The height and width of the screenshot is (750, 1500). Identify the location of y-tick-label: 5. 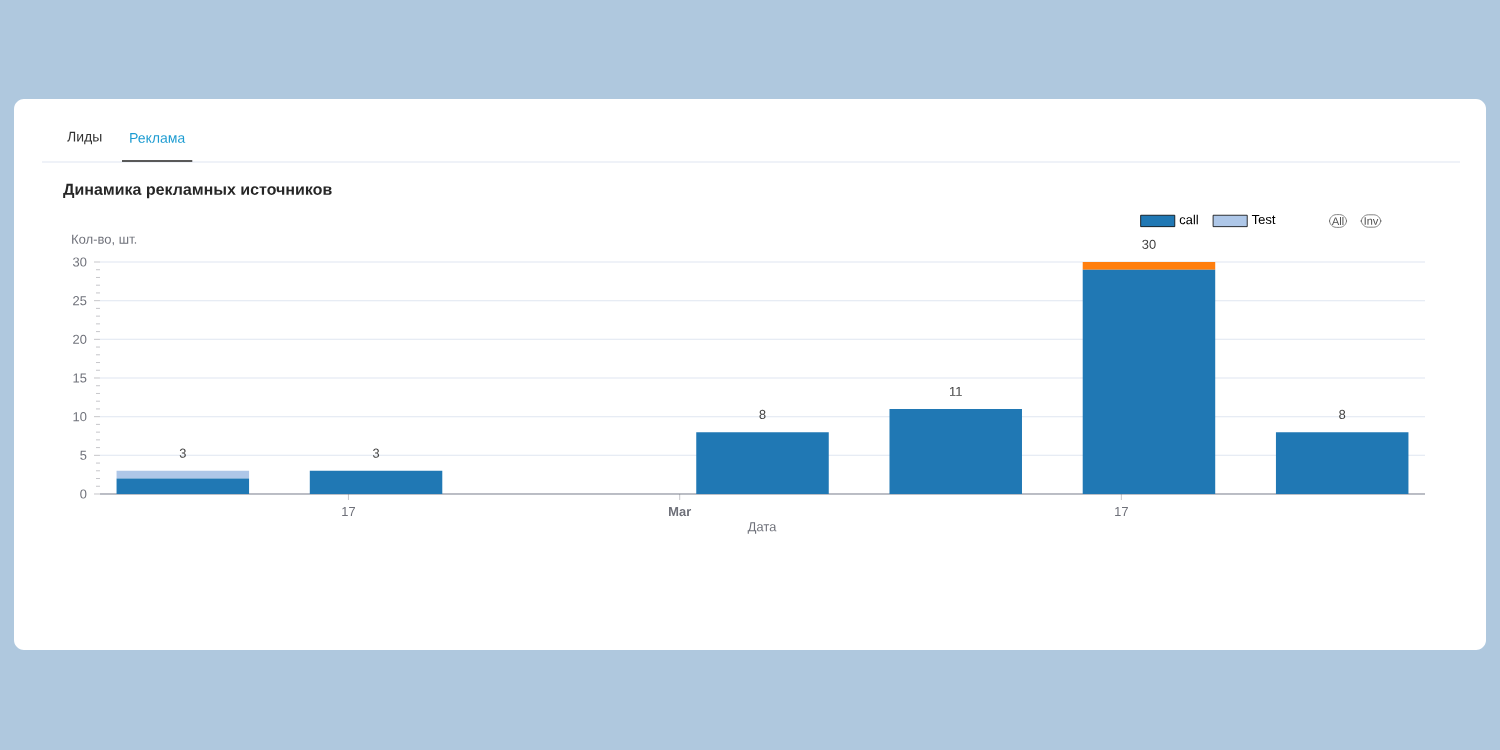
(83, 455).